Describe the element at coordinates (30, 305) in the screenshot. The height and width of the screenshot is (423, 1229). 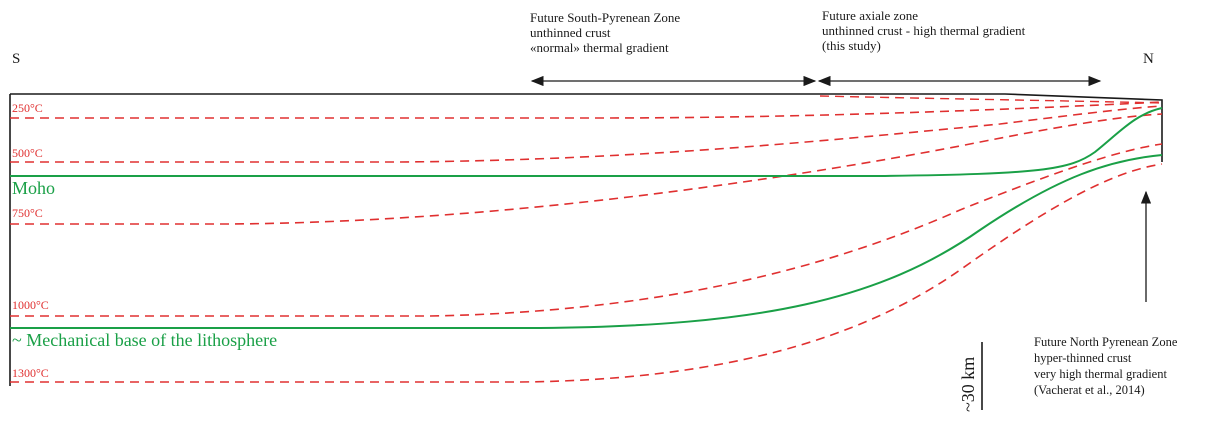
I see `isotherm-1000-label: 1000°C` at that location.